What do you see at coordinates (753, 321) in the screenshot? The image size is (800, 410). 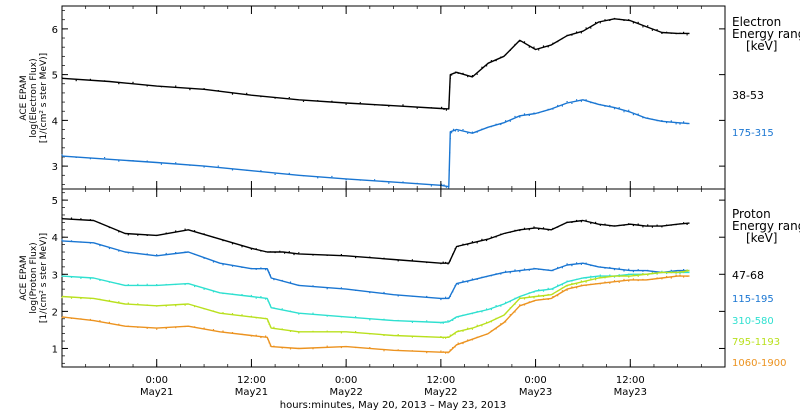 I see `proton-legend-series-3: 310-580` at bounding box center [753, 321].